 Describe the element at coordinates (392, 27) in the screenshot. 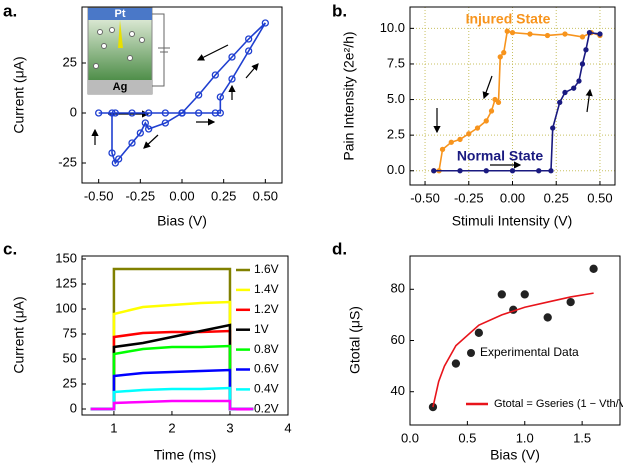

I see `y-tick-label: 10.0` at that location.